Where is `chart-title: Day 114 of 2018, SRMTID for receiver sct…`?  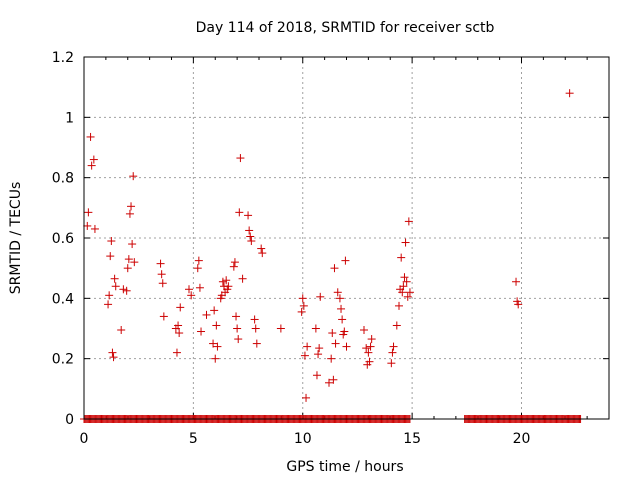 chart-title: Day 114 of 2018, SRMTID for receiver sct… is located at coordinates (345, 28).